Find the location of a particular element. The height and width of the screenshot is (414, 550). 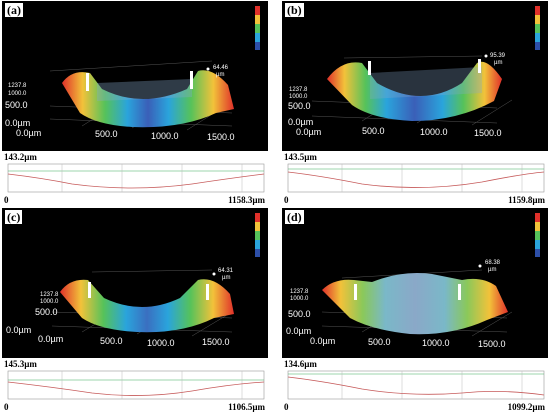

x-tick-500-a: 500.0 is located at coordinates (106, 134).